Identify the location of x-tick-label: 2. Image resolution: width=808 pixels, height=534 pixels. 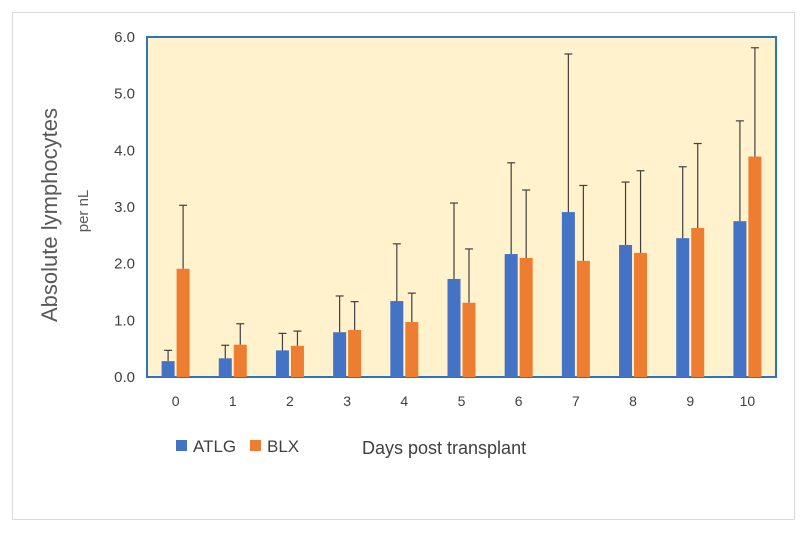
(290, 401).